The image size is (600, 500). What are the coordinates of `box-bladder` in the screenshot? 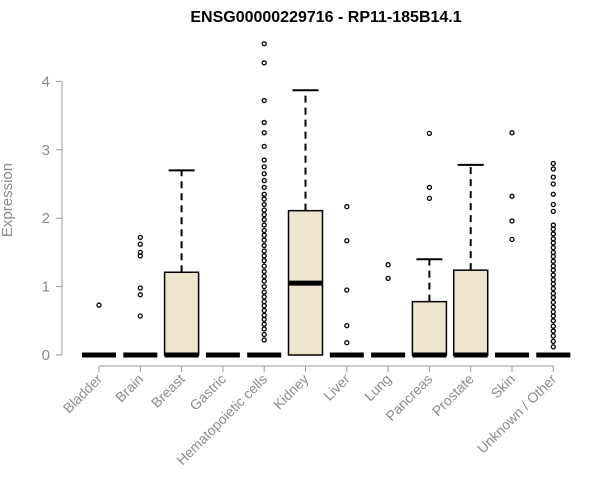 It's located at (99, 330).